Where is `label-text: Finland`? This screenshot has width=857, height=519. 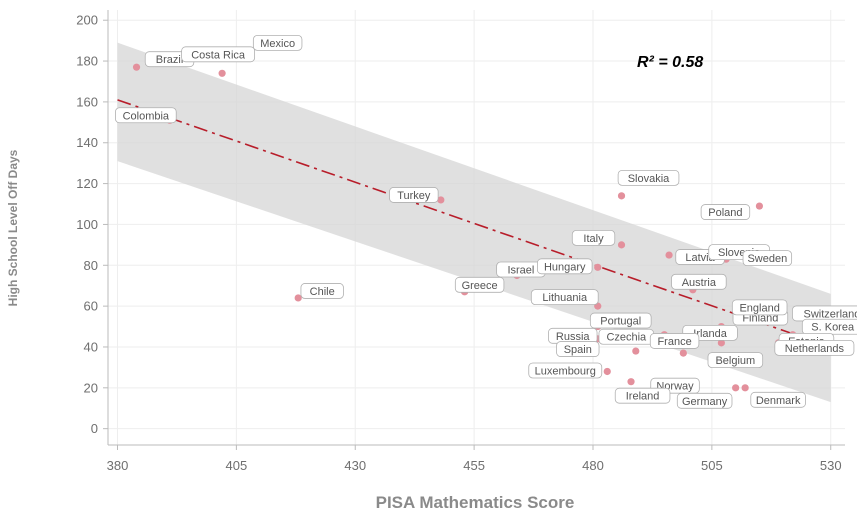 label-text: Finland is located at coordinates (760, 319).